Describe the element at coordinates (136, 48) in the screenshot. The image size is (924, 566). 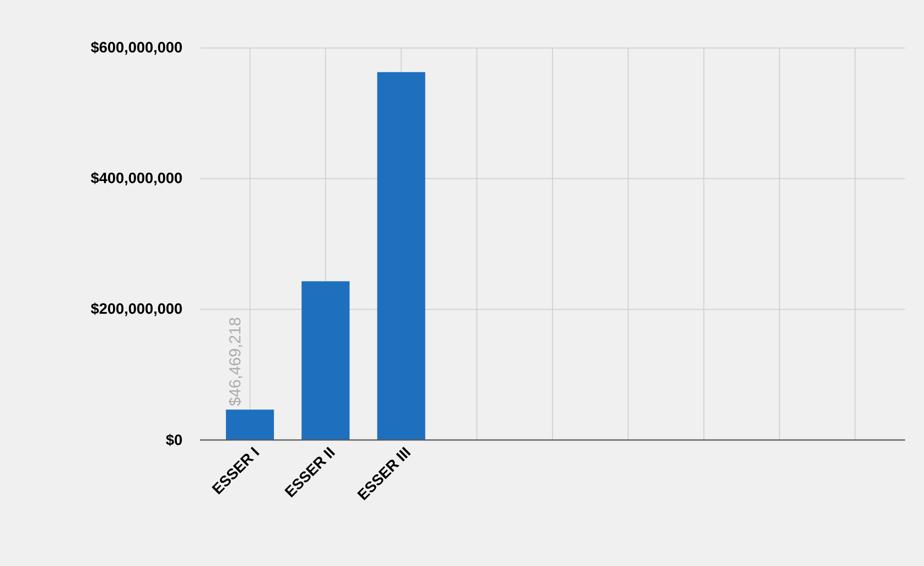
I see `y-tick-label: $600,000,000` at that location.